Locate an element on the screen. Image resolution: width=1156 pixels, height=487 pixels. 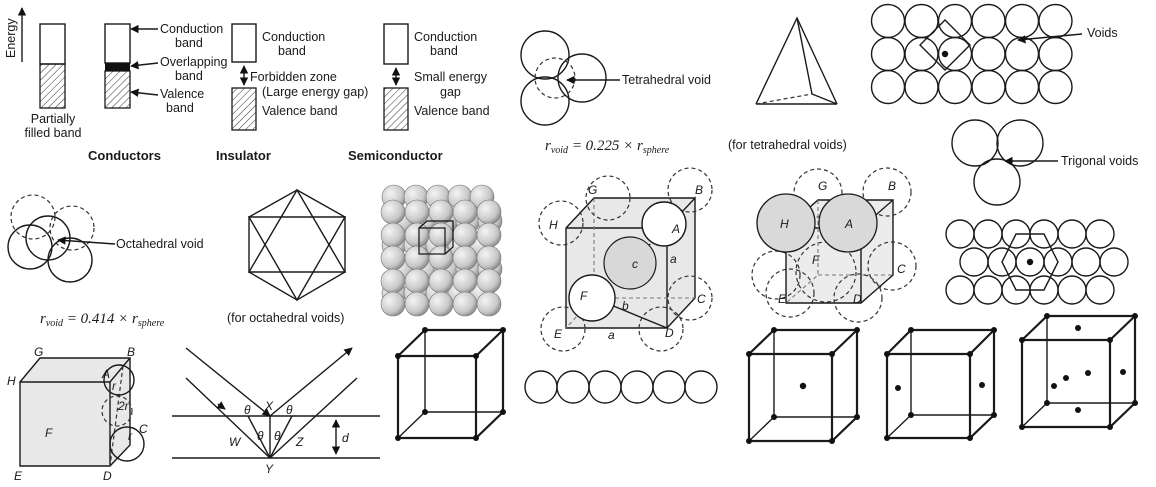
diag-label-H: H is located at coordinates (11, 381).